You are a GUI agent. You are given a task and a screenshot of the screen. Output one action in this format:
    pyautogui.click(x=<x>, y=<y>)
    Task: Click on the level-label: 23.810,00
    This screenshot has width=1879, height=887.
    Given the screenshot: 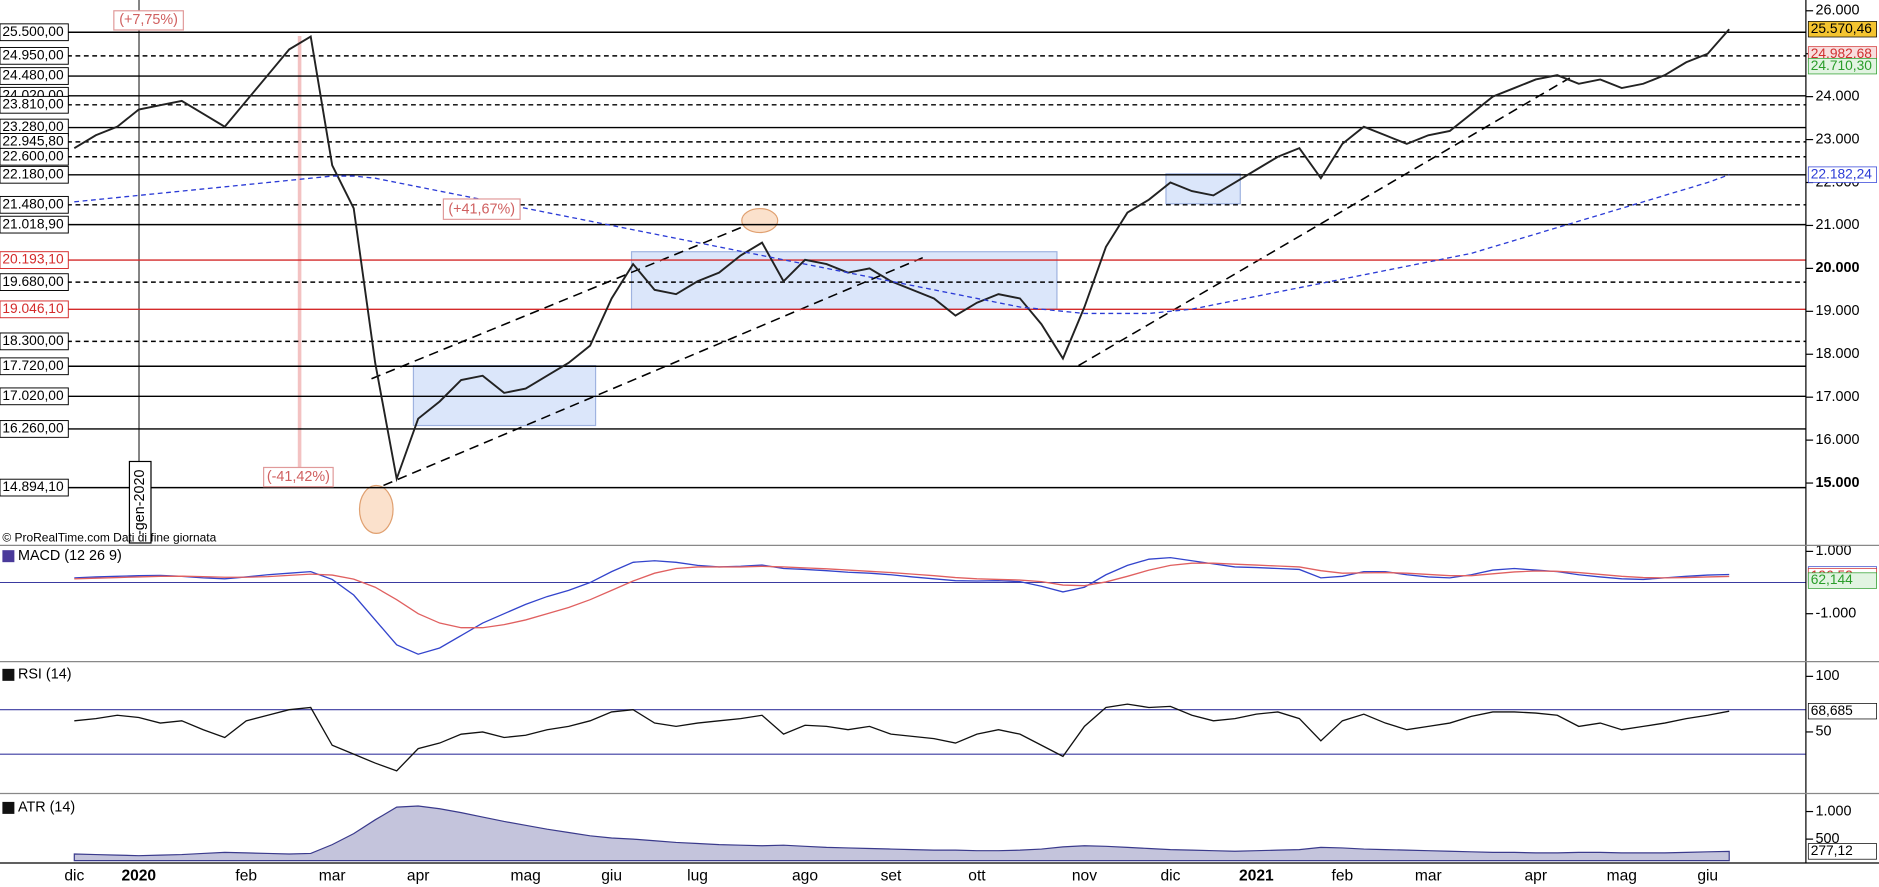 What is the action you would take?
    pyautogui.click(x=33, y=103)
    